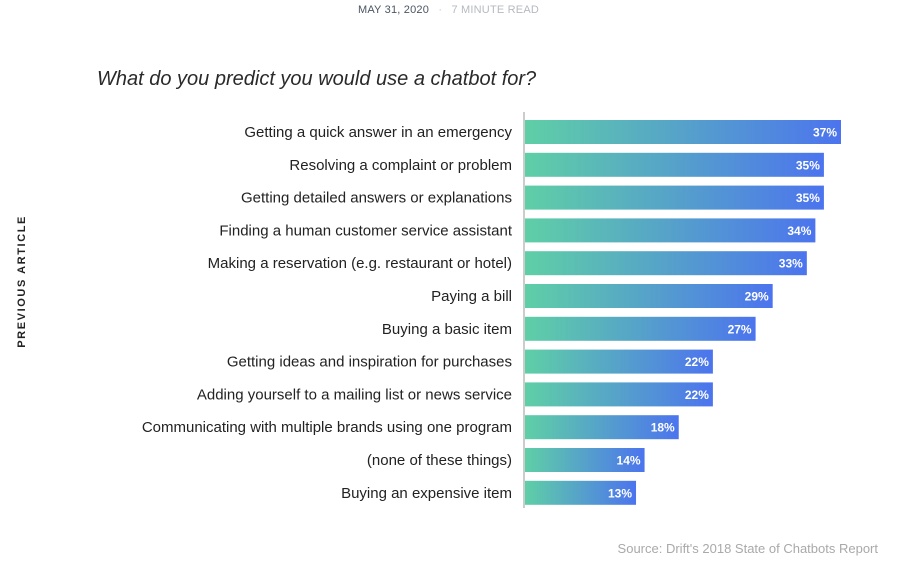 This screenshot has height=564, width=897. I want to click on category-label: Buying a basic item, so click(447, 329).